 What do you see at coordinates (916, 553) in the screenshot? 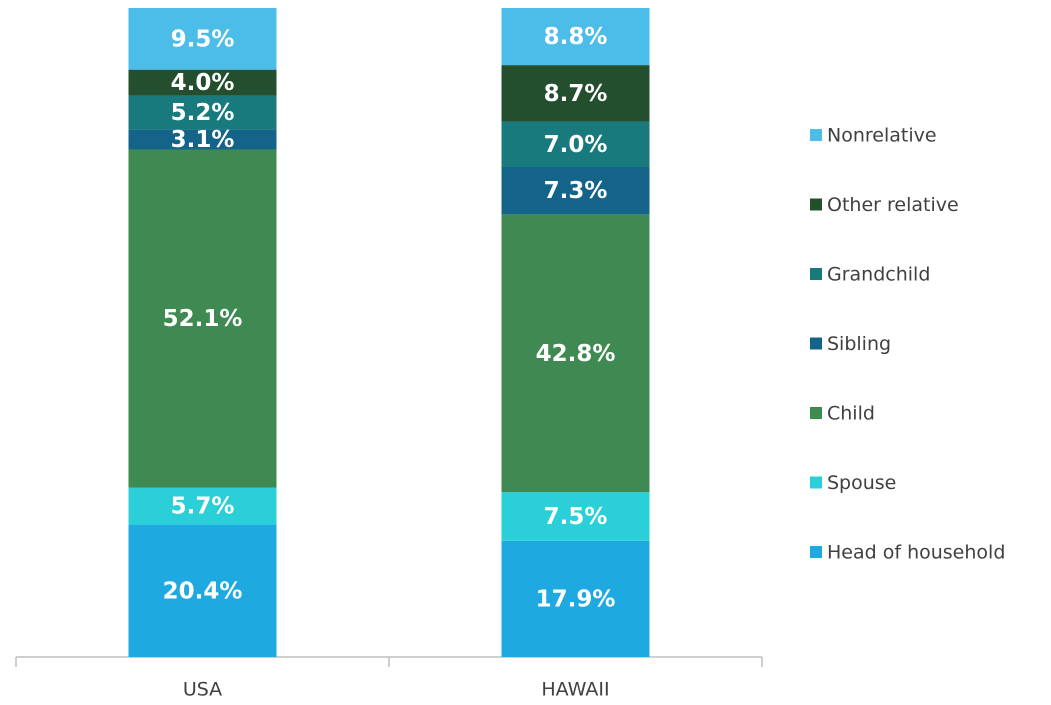
I see `legend-label: Head of household` at bounding box center [916, 553].